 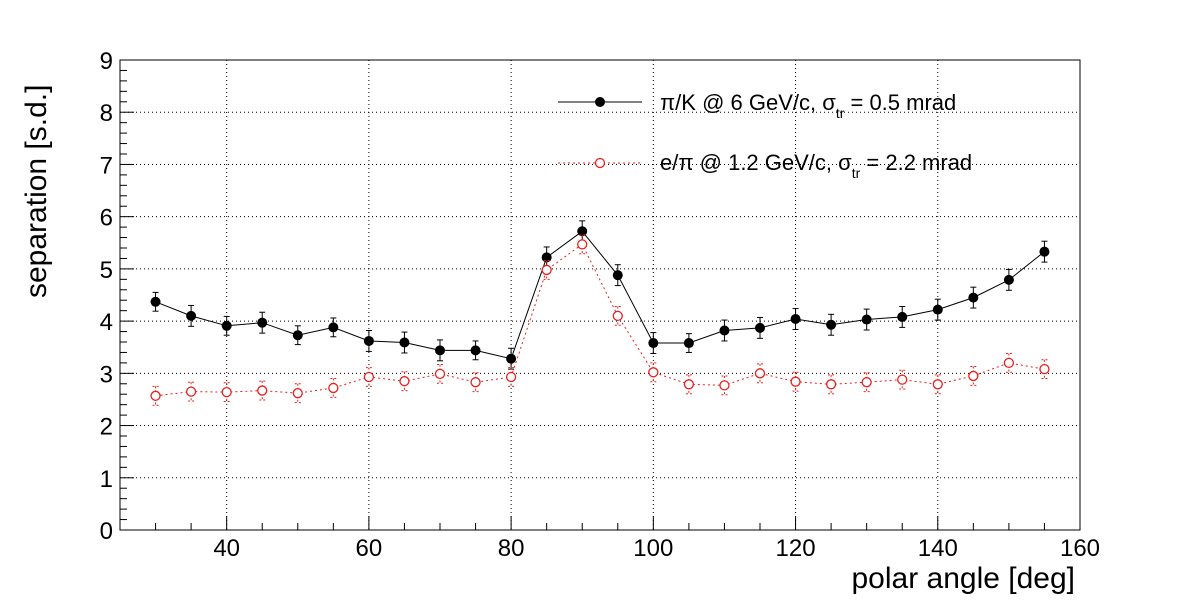 I want to click on x-tick-label: 40, so click(x=226, y=548).